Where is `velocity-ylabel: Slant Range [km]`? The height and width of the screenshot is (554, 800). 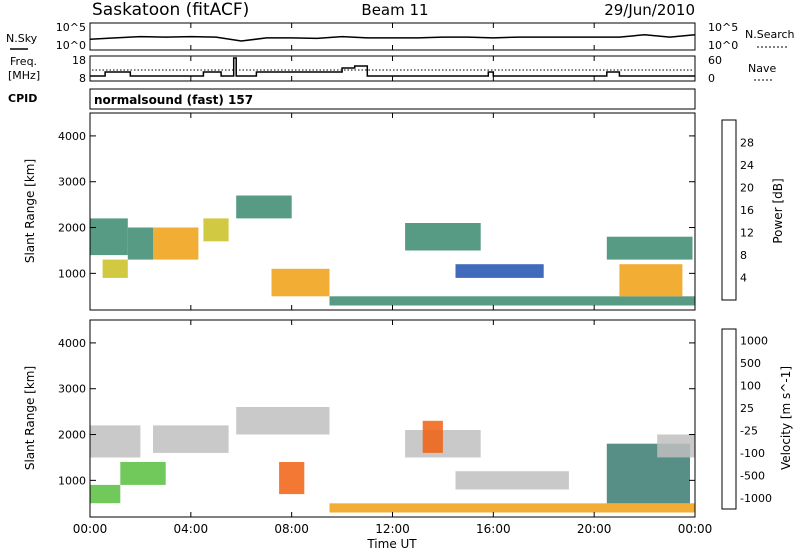
velocity-ylabel: Slant Range [km] is located at coordinates (30, 418).